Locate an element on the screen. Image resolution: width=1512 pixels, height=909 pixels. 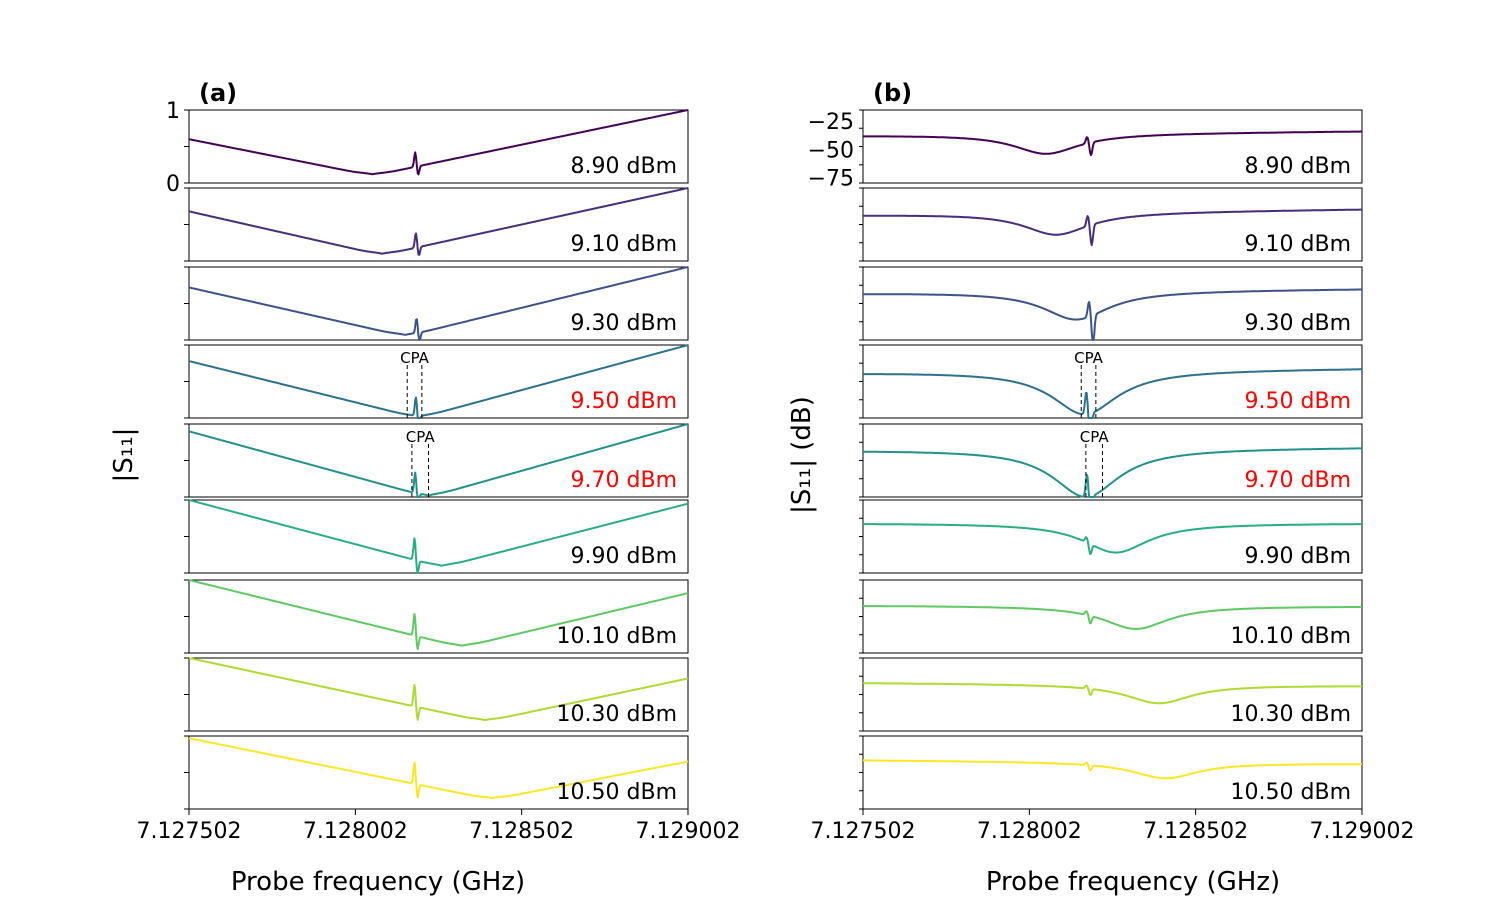
subplot-a-2: 9.30 dBm is located at coordinates (436, 303).